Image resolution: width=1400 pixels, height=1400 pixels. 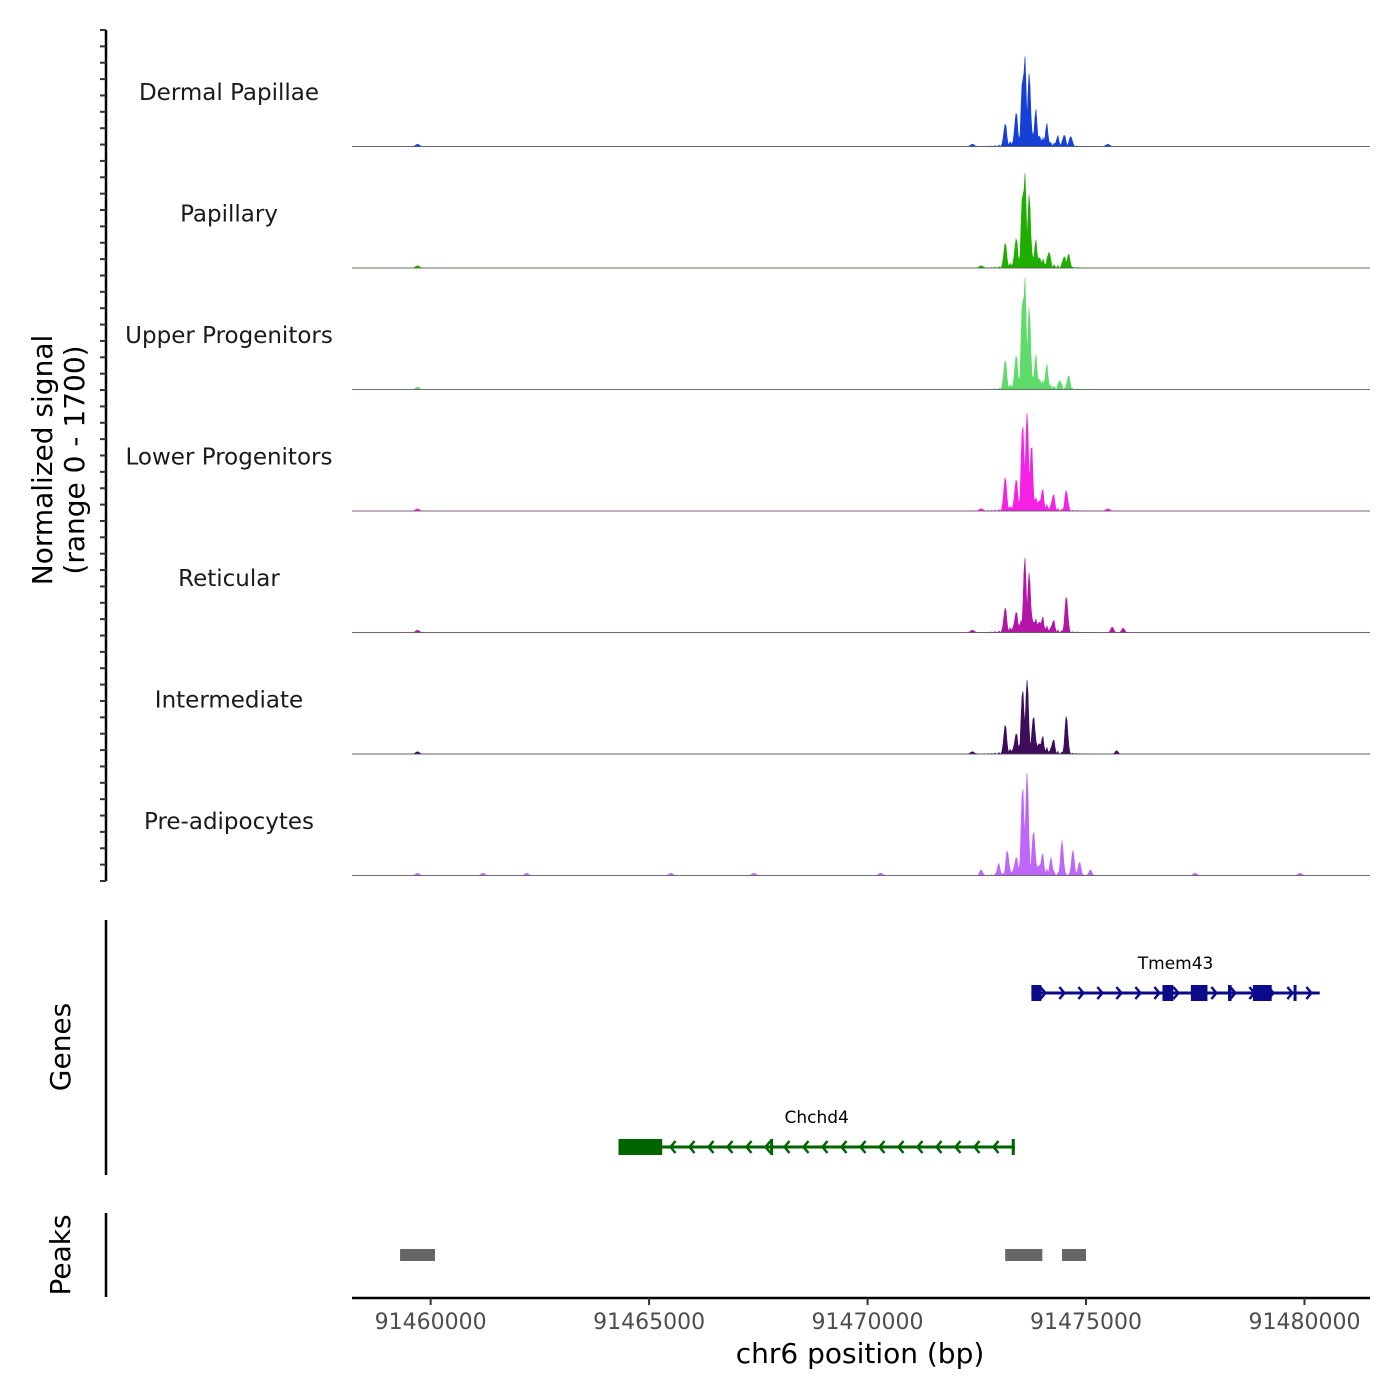 I want to click on peaks-axis-title: Peaks, so click(x=60, y=1254).